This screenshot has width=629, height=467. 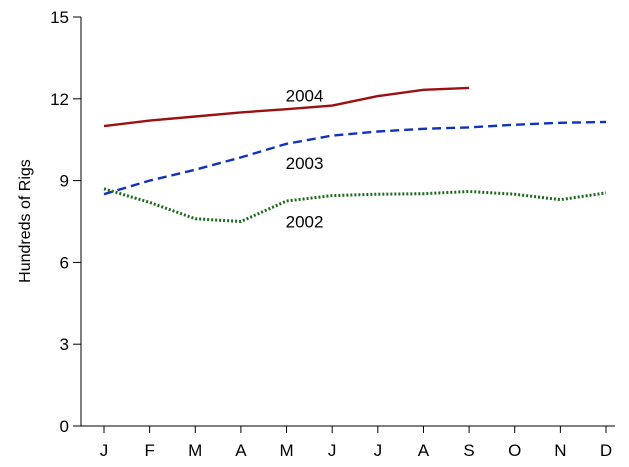 I want to click on y-tick-label: 0, so click(x=64, y=426).